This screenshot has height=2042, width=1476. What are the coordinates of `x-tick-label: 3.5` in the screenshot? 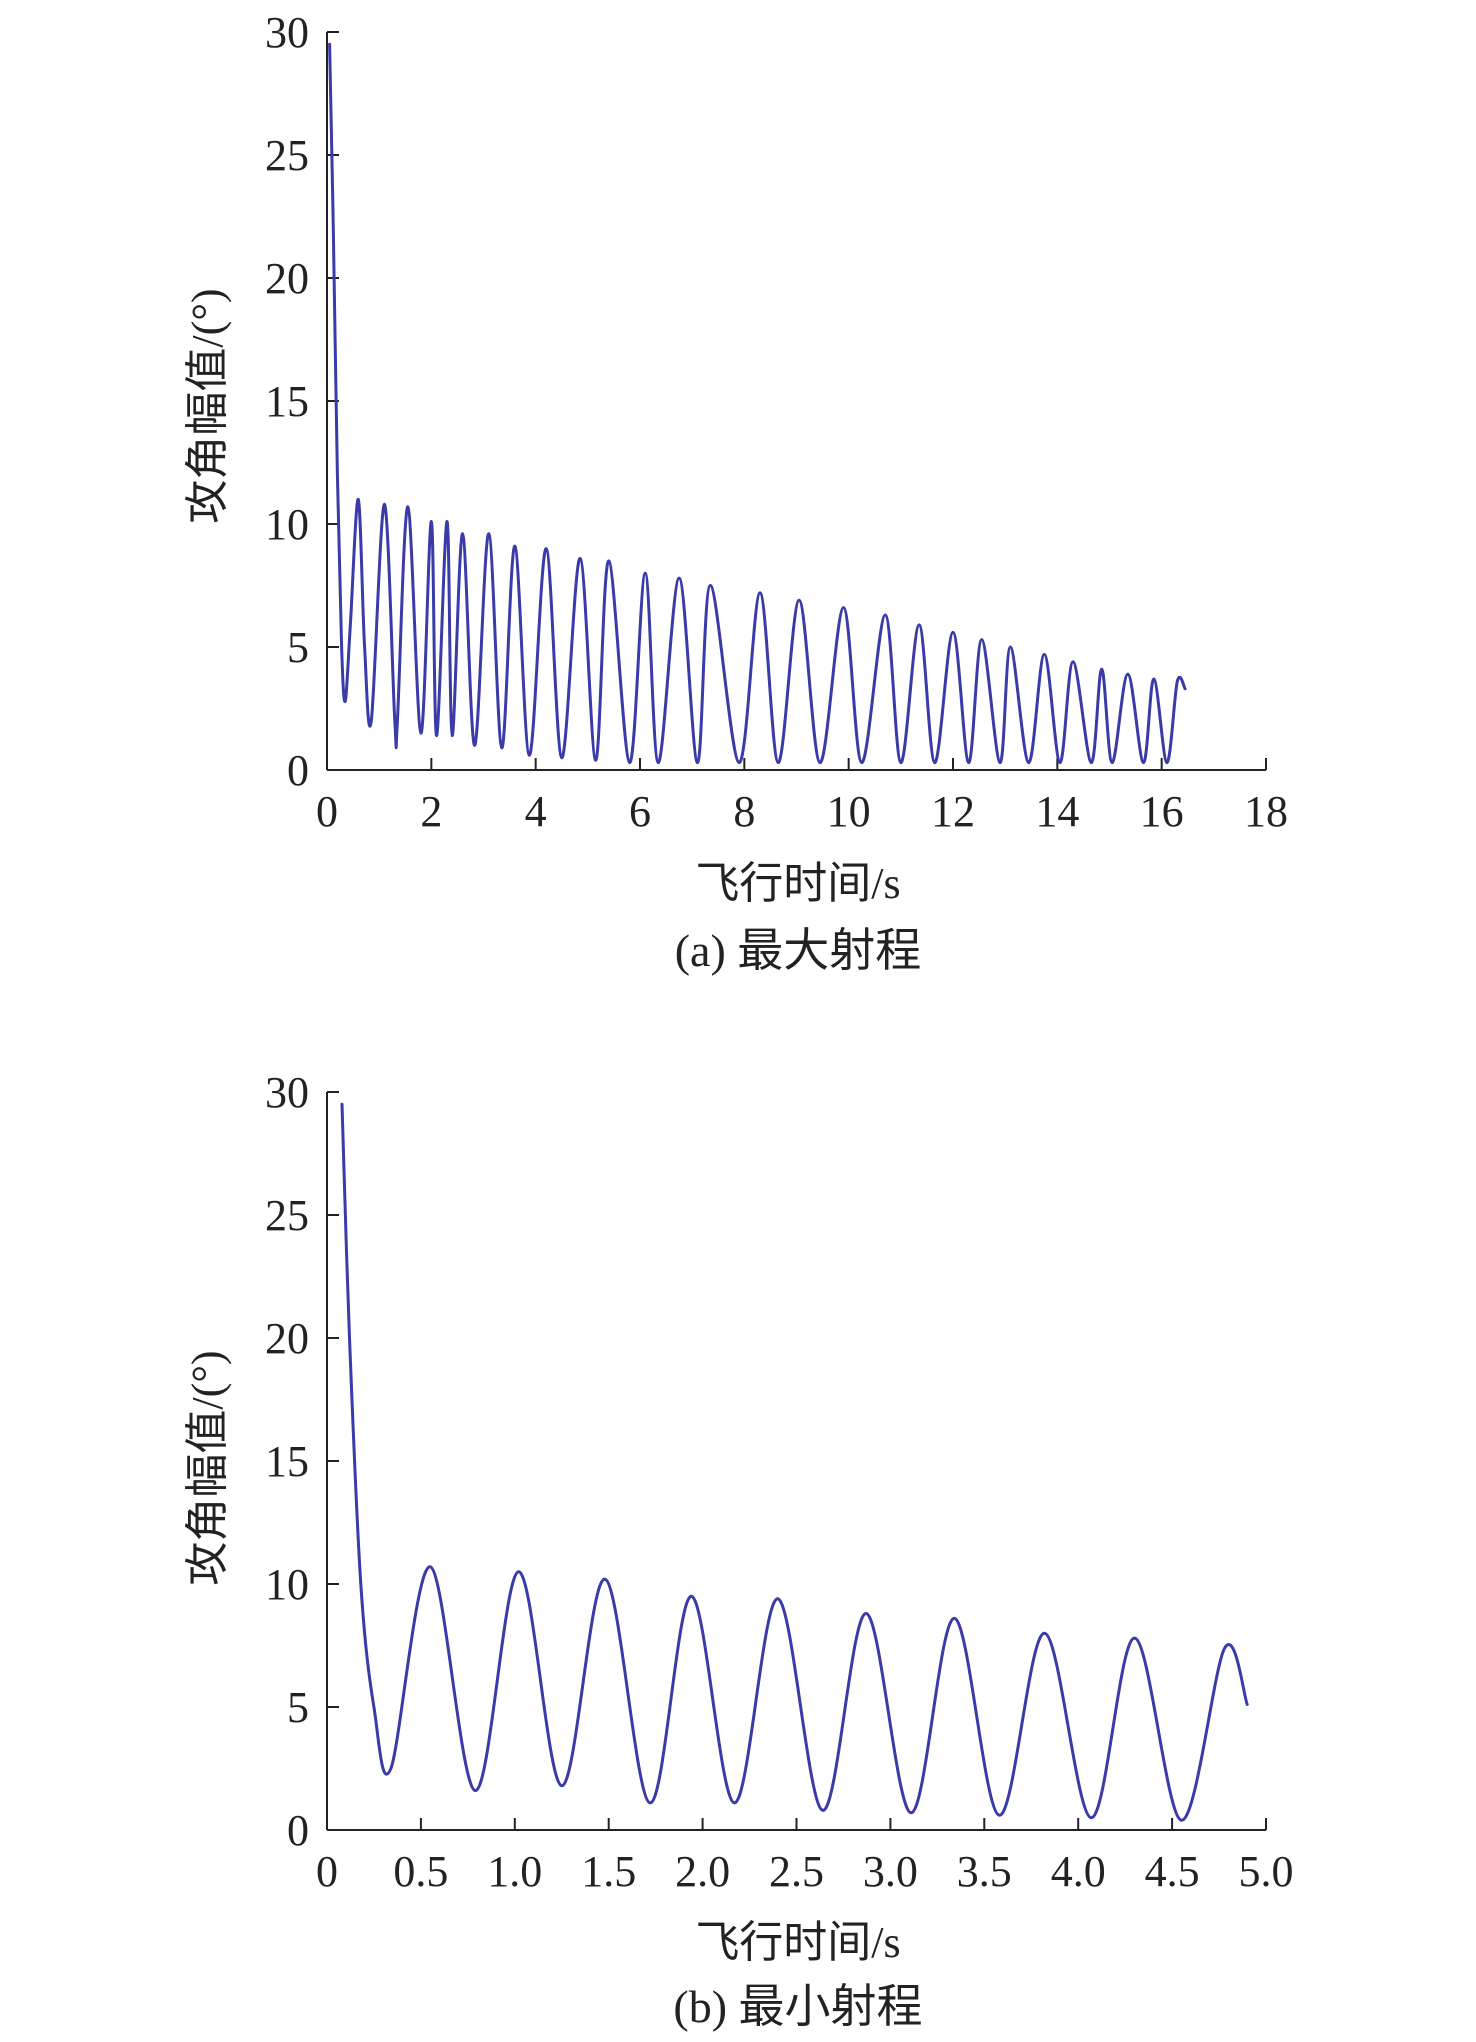 It's located at (984, 1871).